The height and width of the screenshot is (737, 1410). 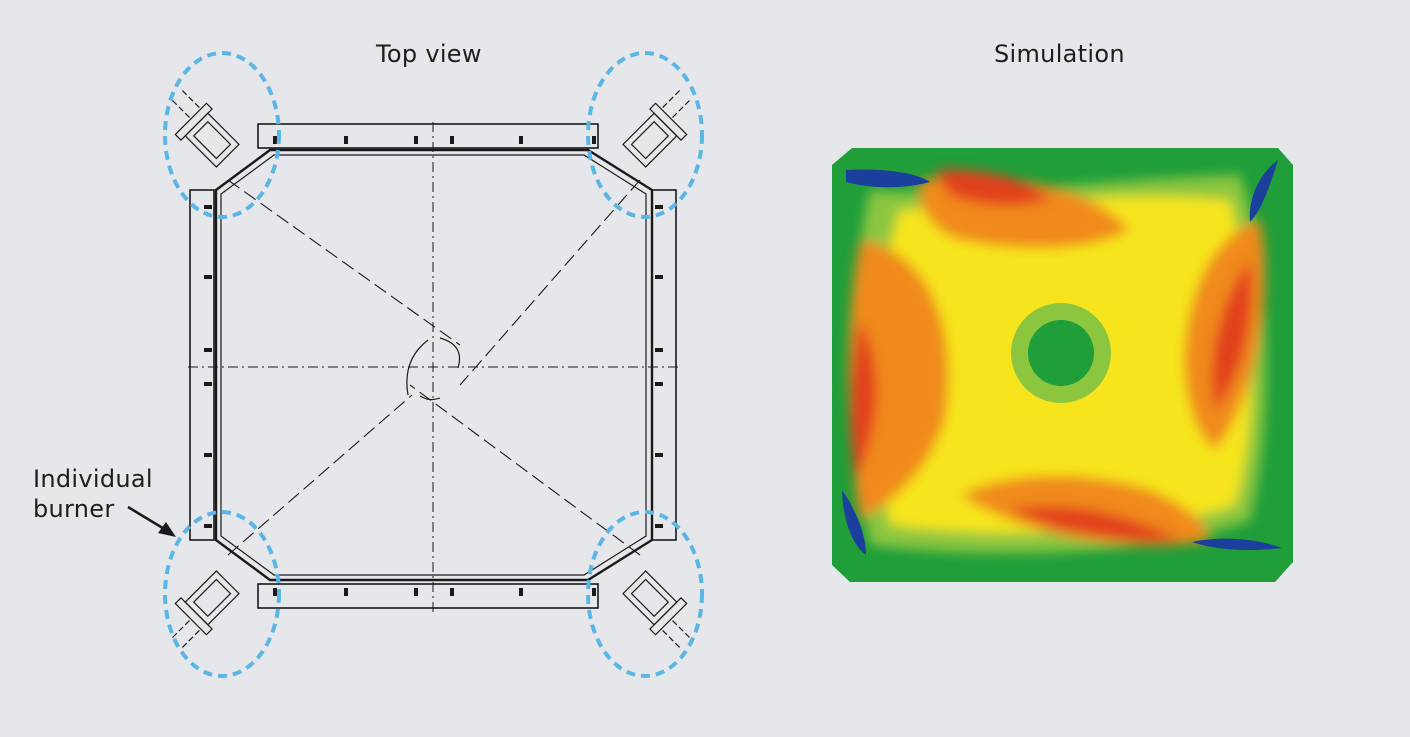 I want to click on sim-blue-jet-tl, so click(x=888, y=178).